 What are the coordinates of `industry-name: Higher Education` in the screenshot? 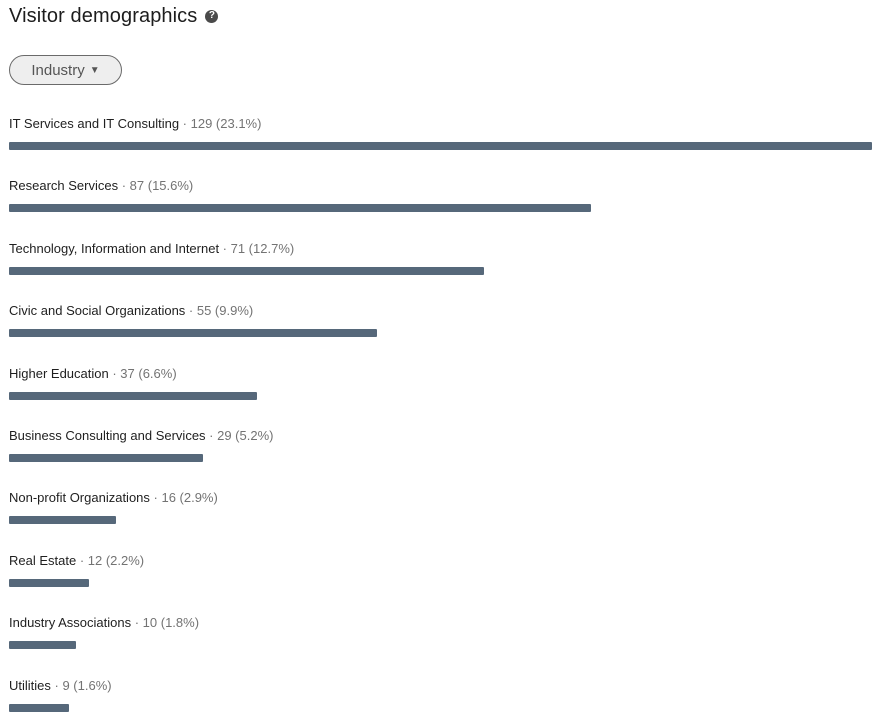 It's located at (59, 373).